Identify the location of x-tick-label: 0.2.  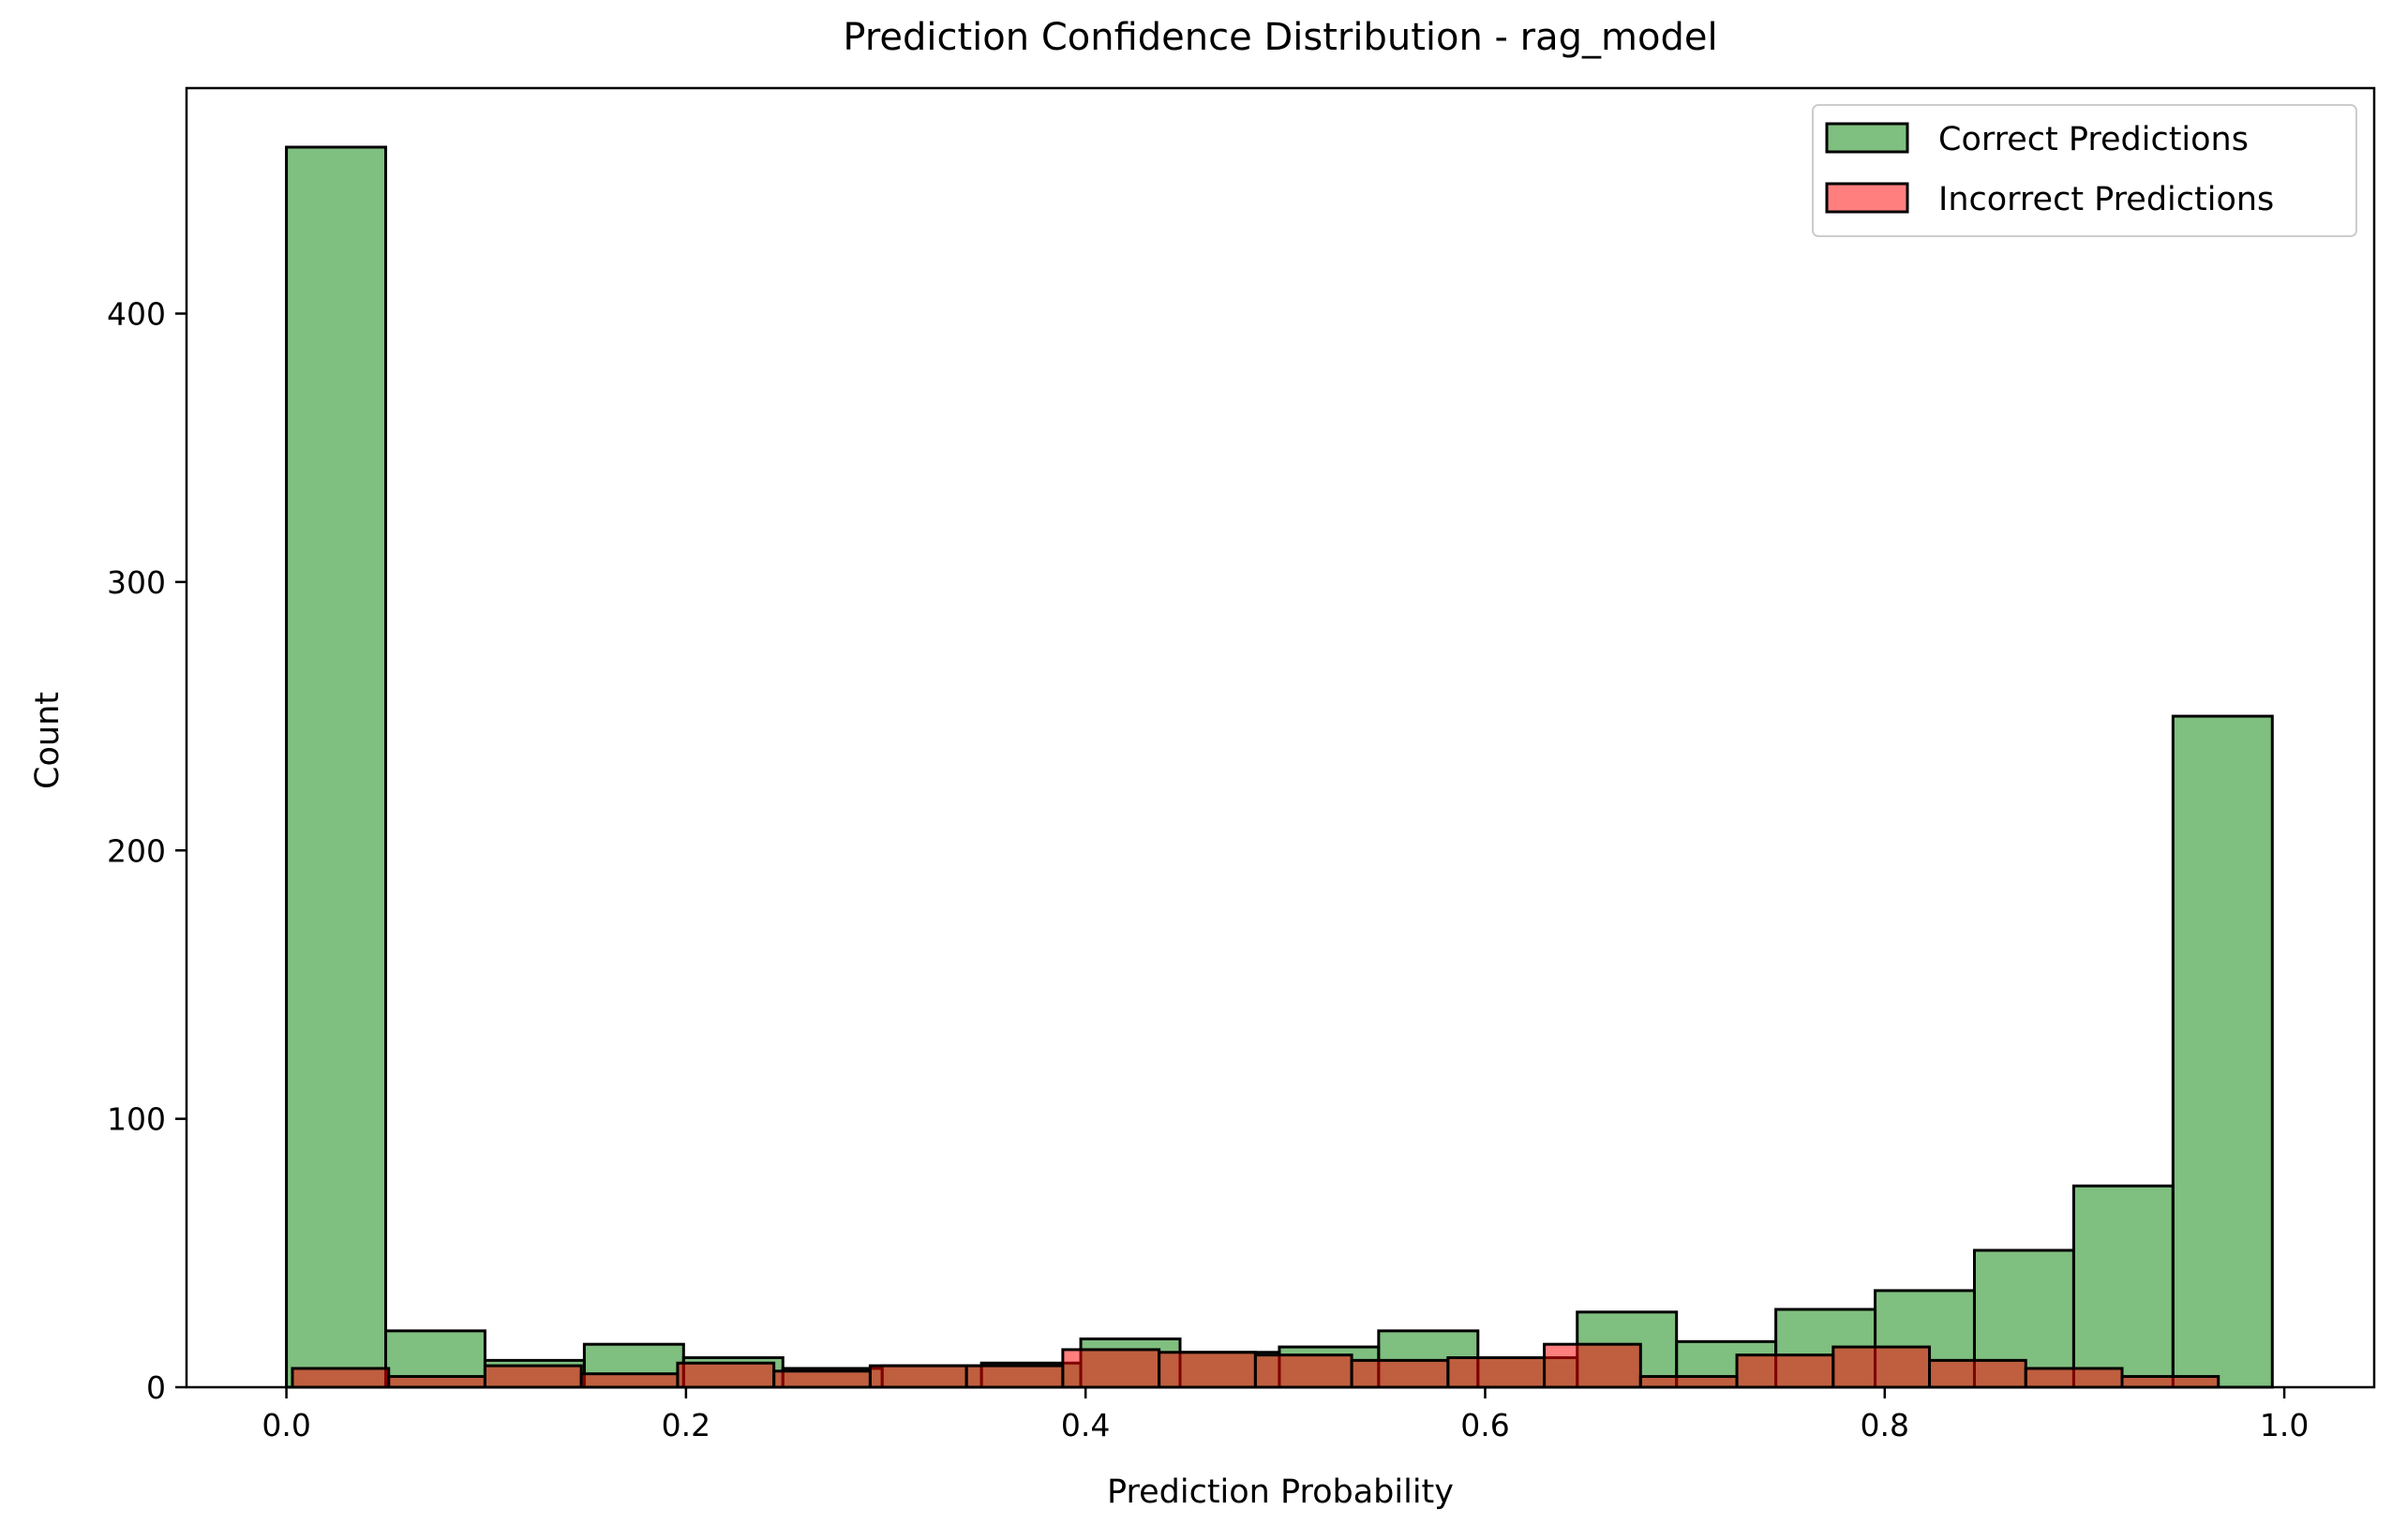
(686, 1425).